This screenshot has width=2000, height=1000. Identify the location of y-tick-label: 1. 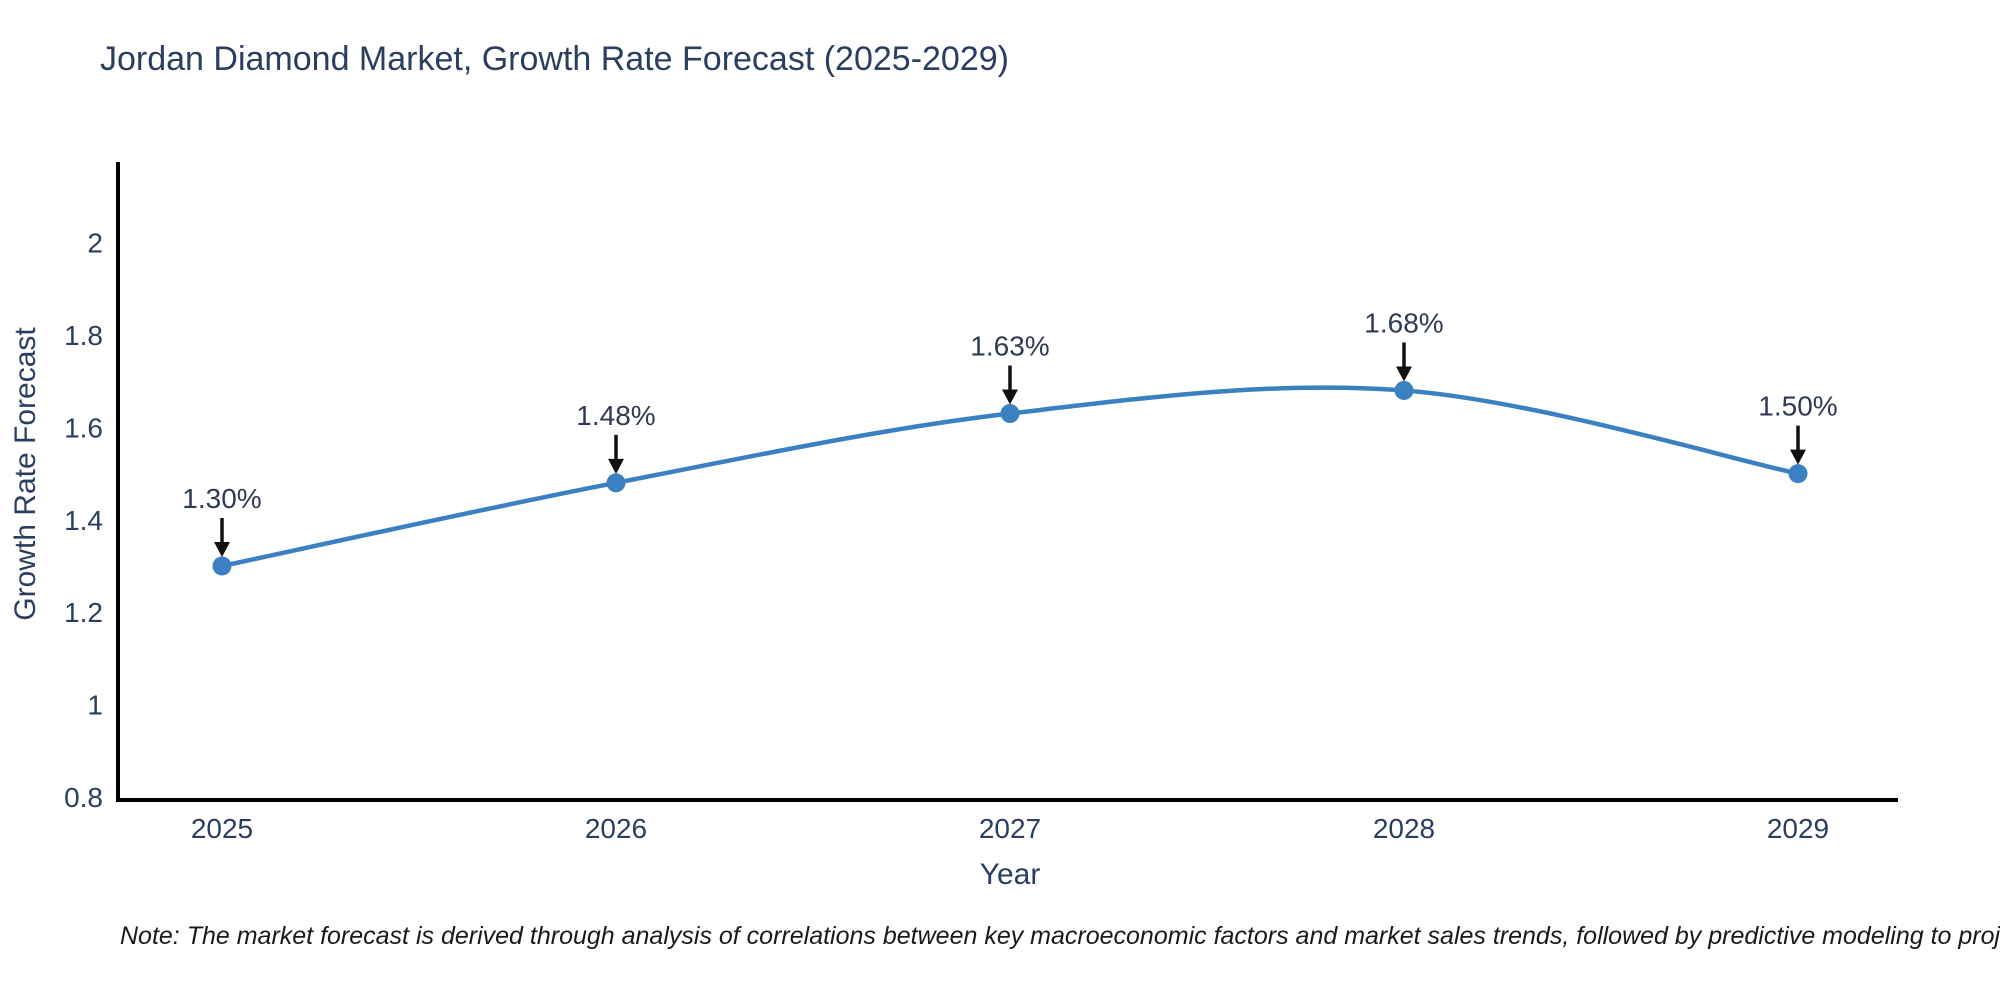
(95, 705).